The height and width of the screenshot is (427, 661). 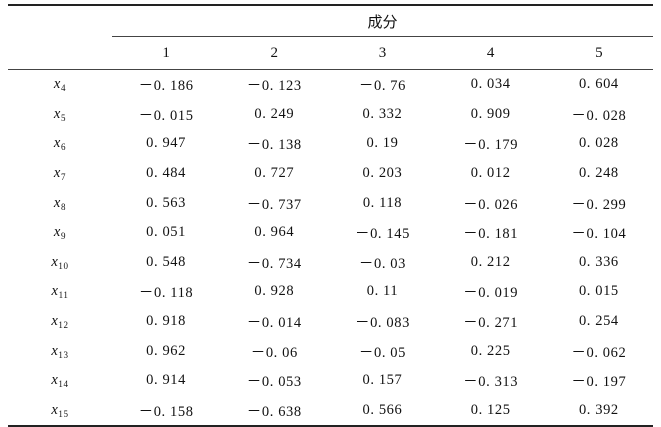 I want to click on table-row: x4 －0. 186 －0. 123 －0. 76 0. 034 0. 604, so click(x=330, y=85).